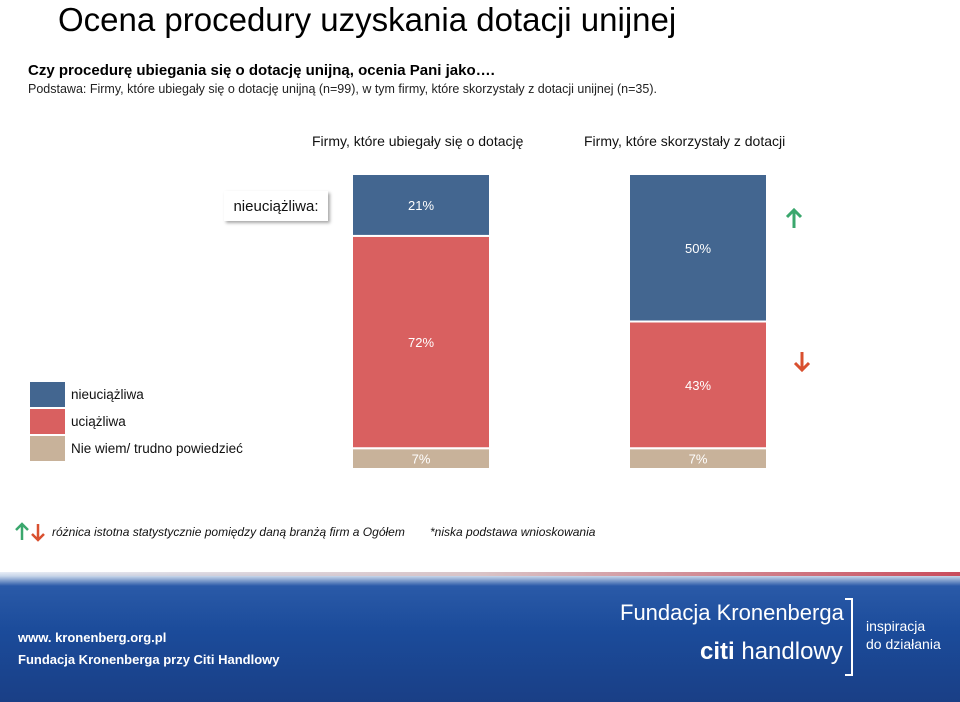 This screenshot has height=702, width=960. Describe the element at coordinates (107, 394) in the screenshot. I see `legend-label: nieuciążliwa` at that location.